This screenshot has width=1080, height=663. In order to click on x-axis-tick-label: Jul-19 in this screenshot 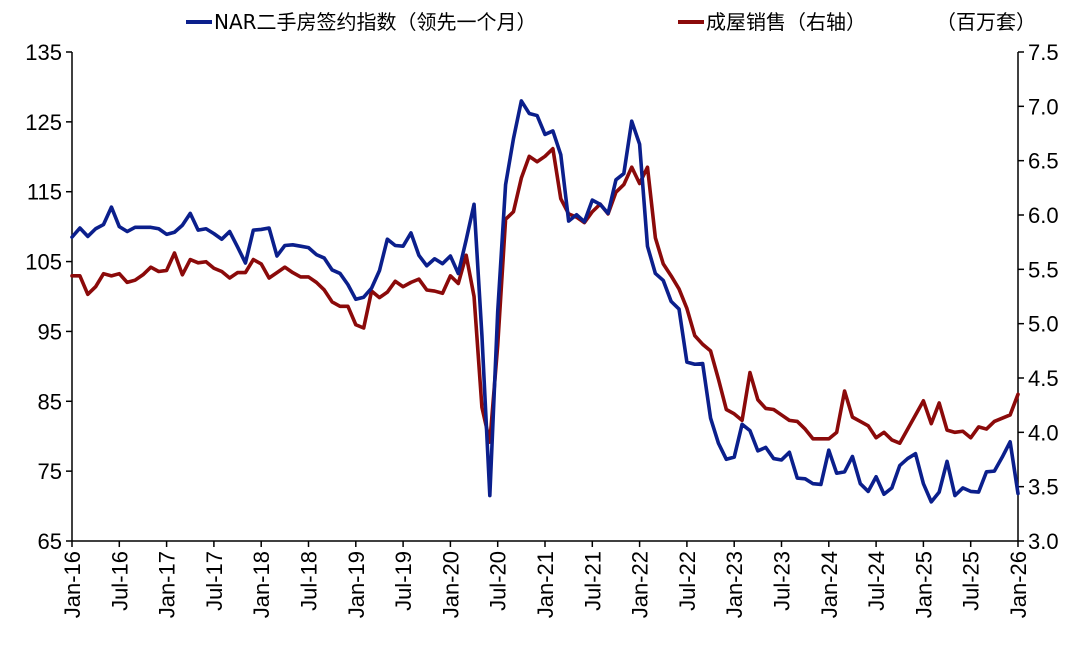, I will do `click(403, 581)`.